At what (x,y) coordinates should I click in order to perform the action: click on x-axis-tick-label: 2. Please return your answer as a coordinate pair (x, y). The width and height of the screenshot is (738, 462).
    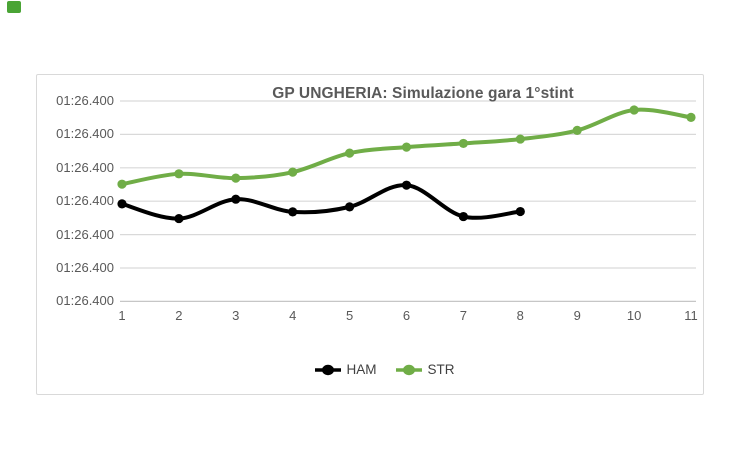
    Looking at the image, I should click on (179, 315).